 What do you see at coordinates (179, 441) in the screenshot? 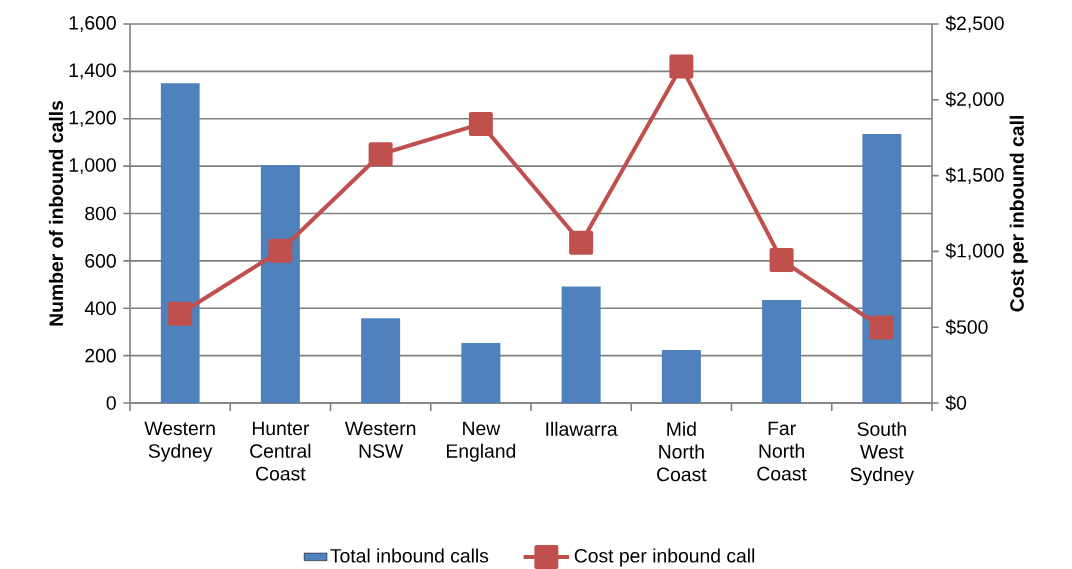
I see `x-tick-label: Western Sydney` at bounding box center [179, 441].